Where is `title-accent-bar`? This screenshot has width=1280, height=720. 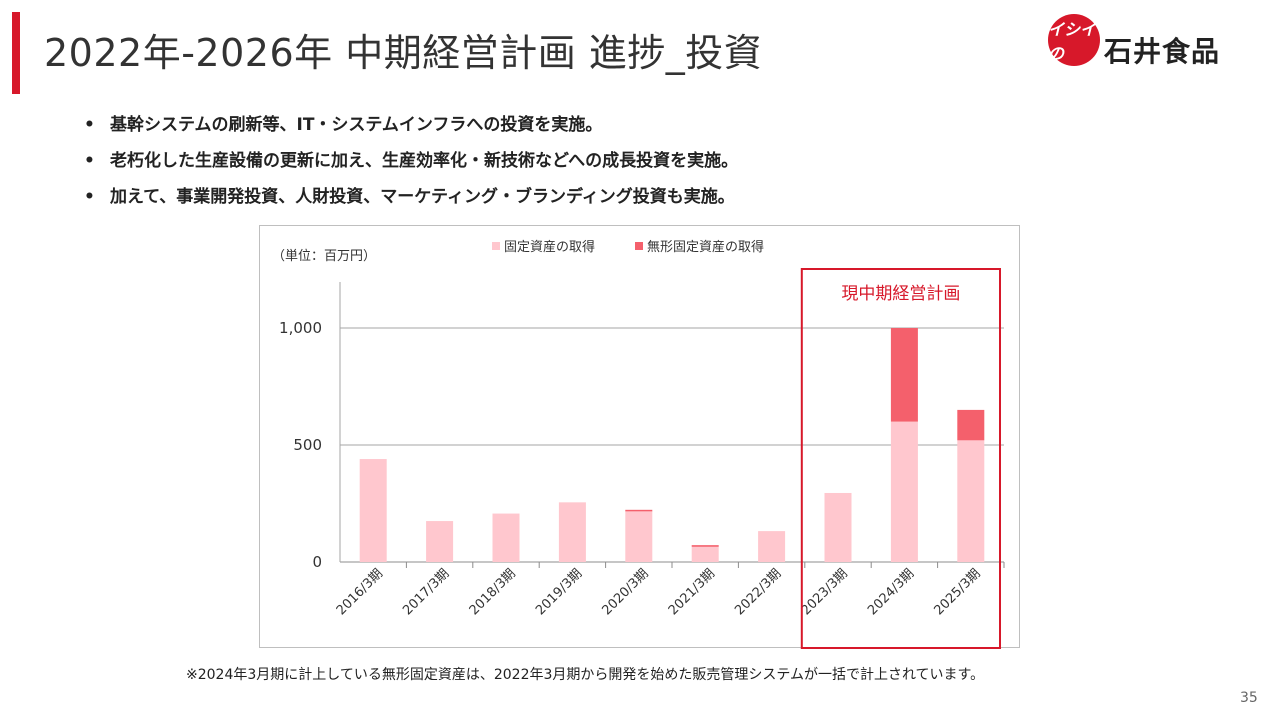
title-accent-bar is located at coordinates (16, 53).